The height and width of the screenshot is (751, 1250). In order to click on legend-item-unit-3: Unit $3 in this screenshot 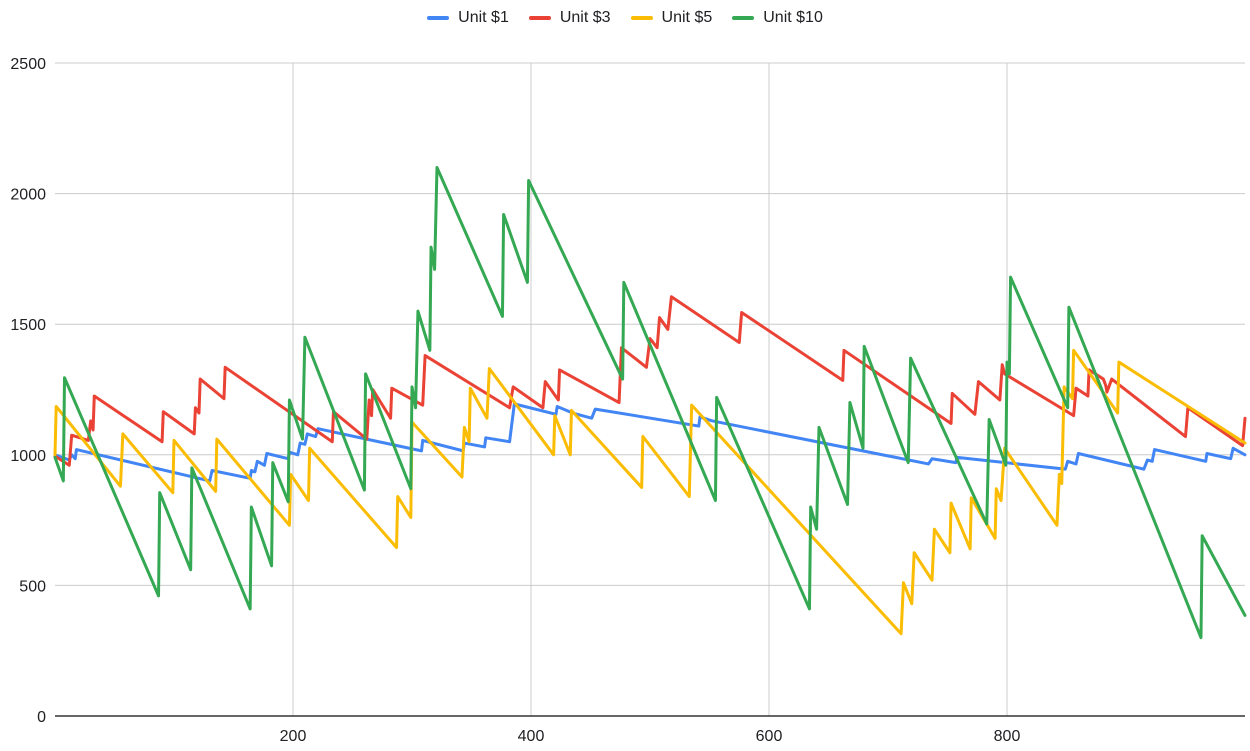, I will do `click(569, 18)`.